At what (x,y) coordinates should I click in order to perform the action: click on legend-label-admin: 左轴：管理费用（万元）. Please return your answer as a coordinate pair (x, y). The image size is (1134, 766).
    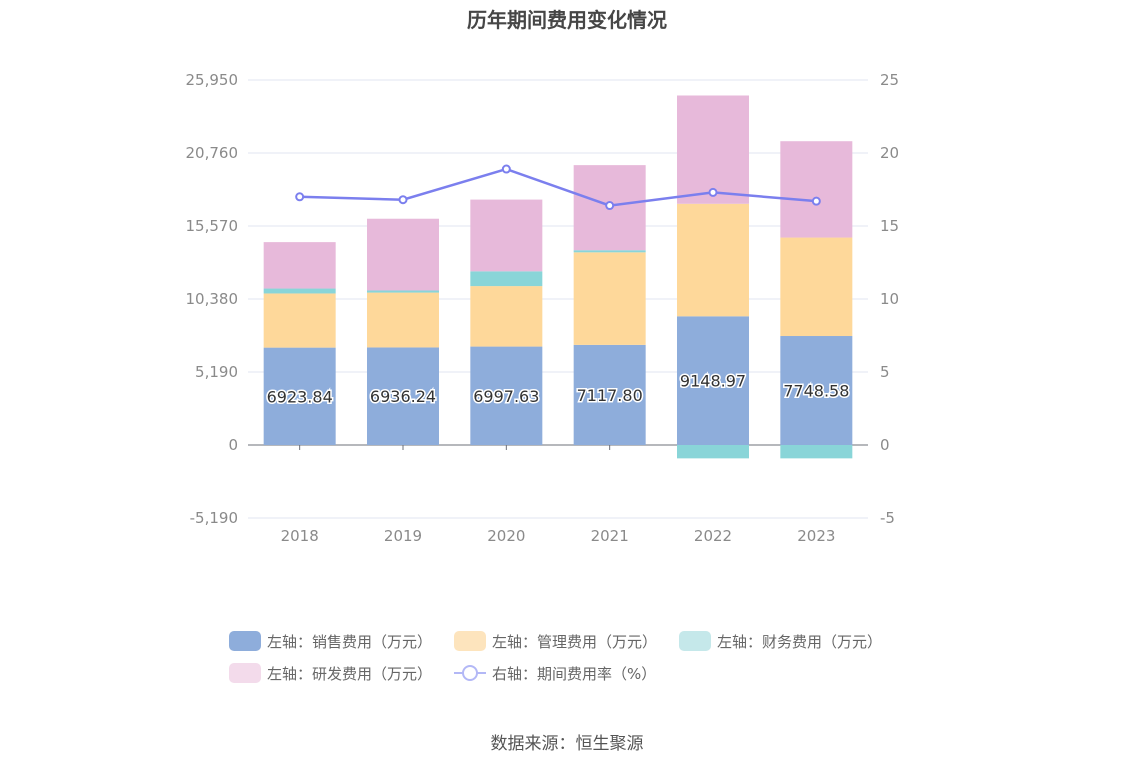
    Looking at the image, I should click on (575, 641).